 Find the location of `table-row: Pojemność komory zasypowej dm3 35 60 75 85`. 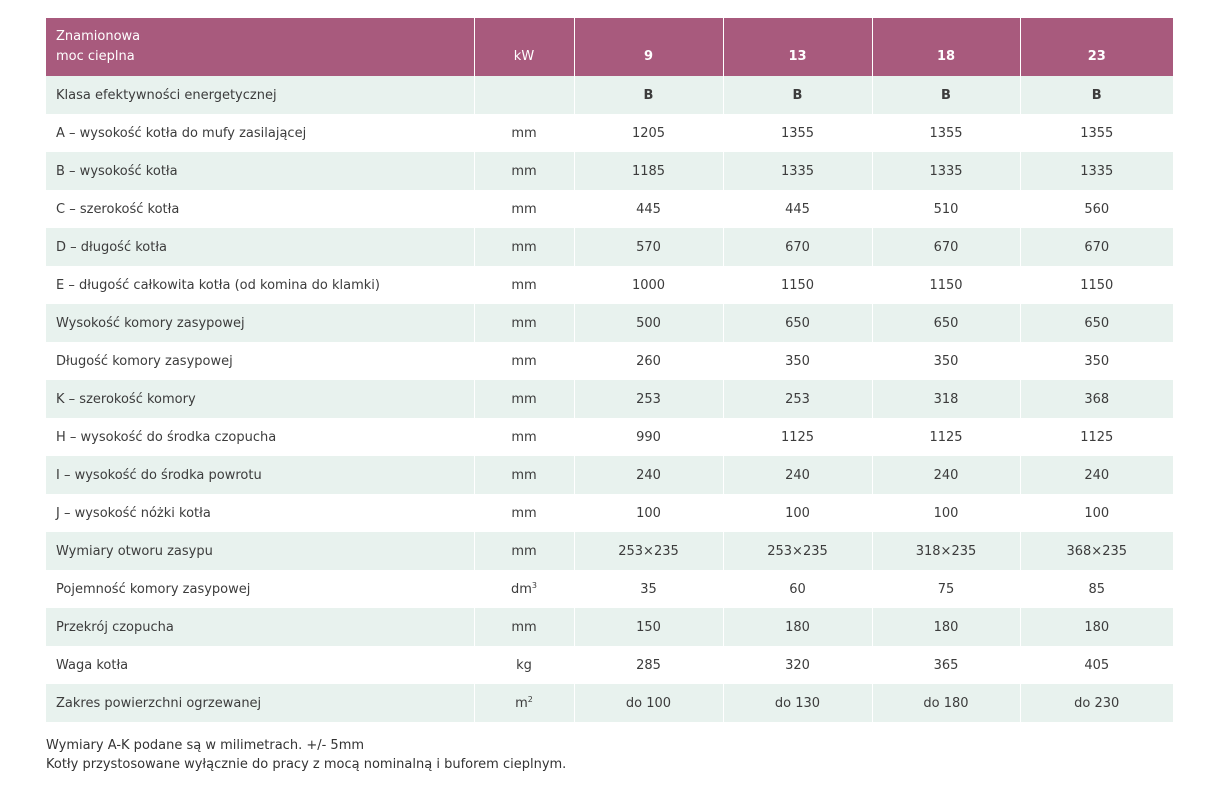

table-row: Pojemność komory zasypowej dm3 35 60 75 85 is located at coordinates (609, 589).